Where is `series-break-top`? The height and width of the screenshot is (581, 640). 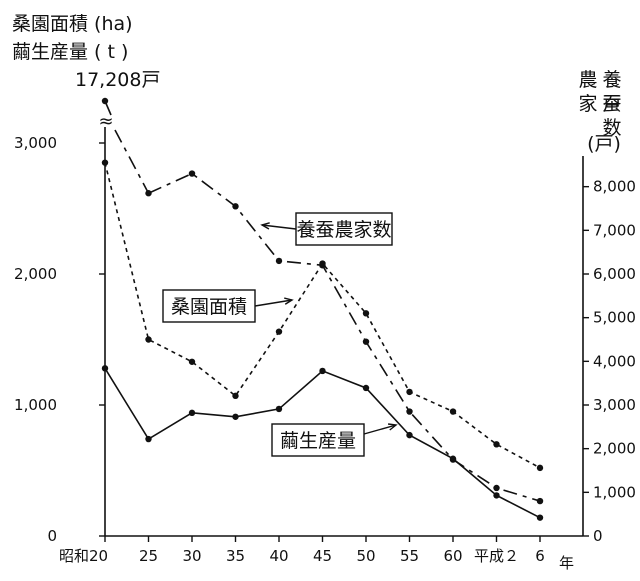
series-break-top is located at coordinates (108, 108).